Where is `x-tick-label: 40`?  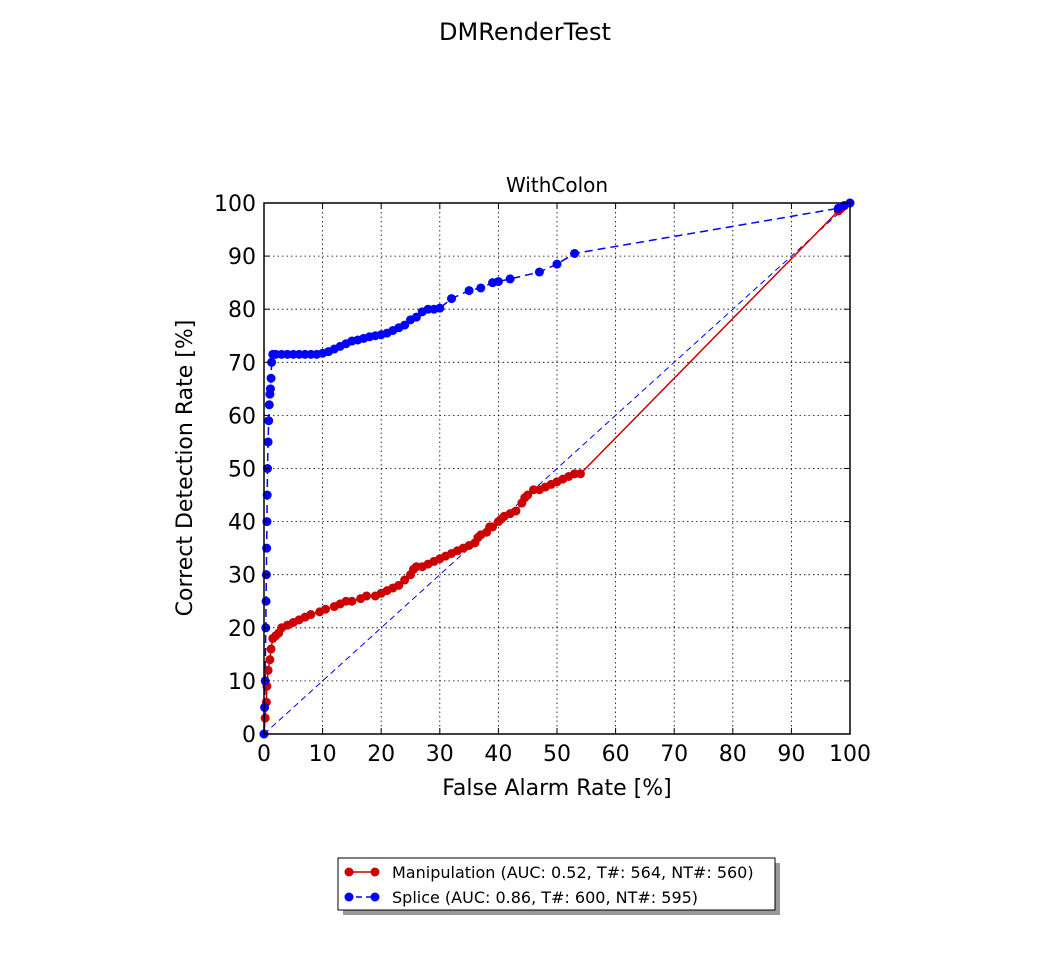
x-tick-label: 40 is located at coordinates (498, 754).